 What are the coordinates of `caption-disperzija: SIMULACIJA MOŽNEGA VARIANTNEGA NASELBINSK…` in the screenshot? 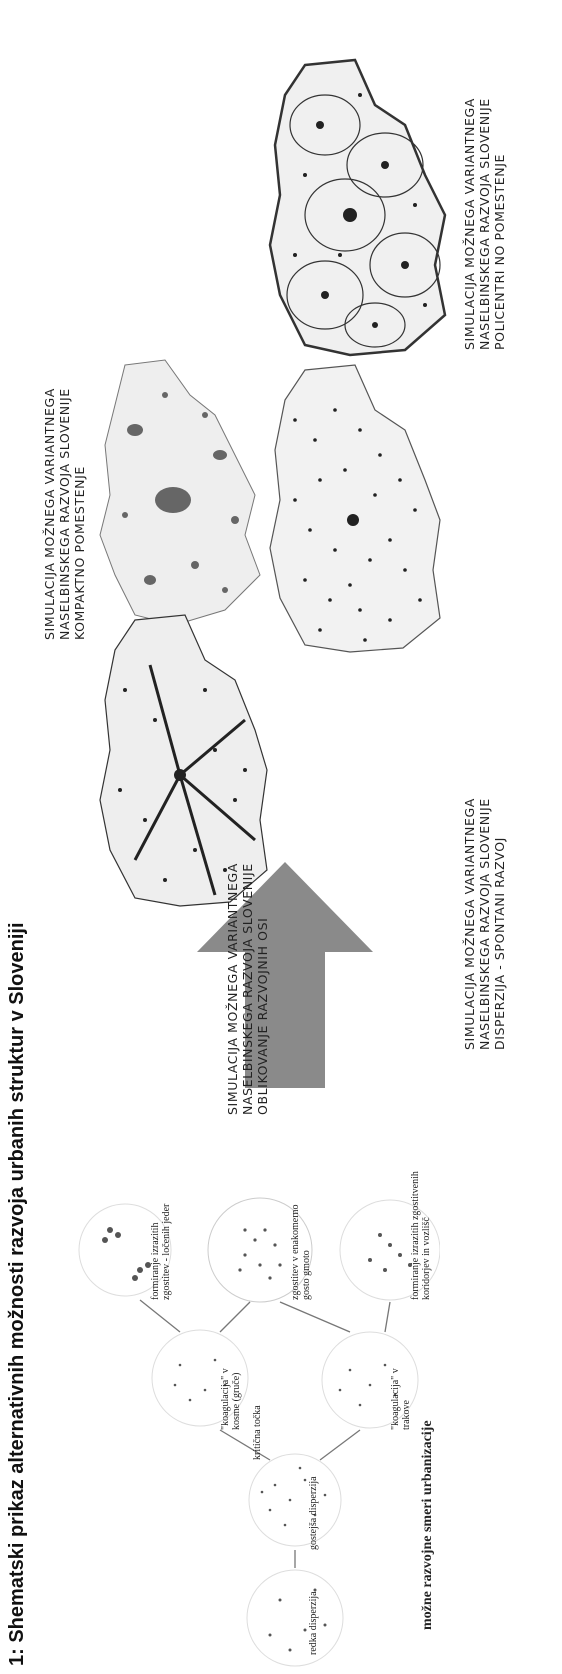 It's located at (484, 924).